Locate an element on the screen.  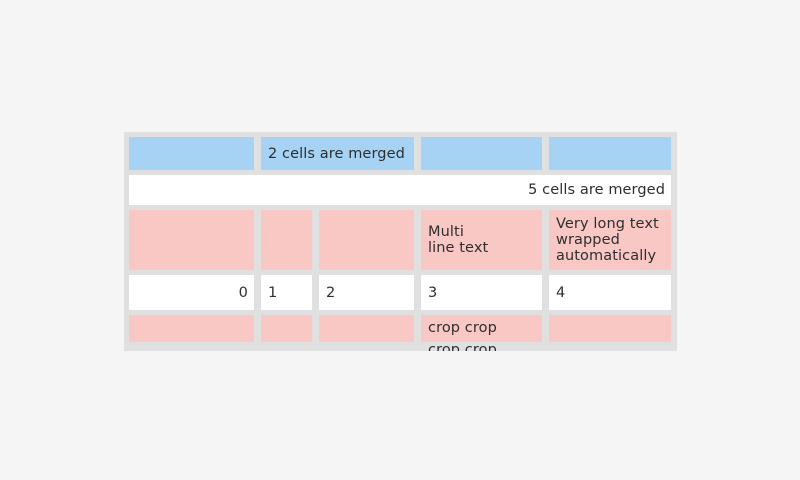
table-cell-number-4: 4 is located at coordinates (610, 292).